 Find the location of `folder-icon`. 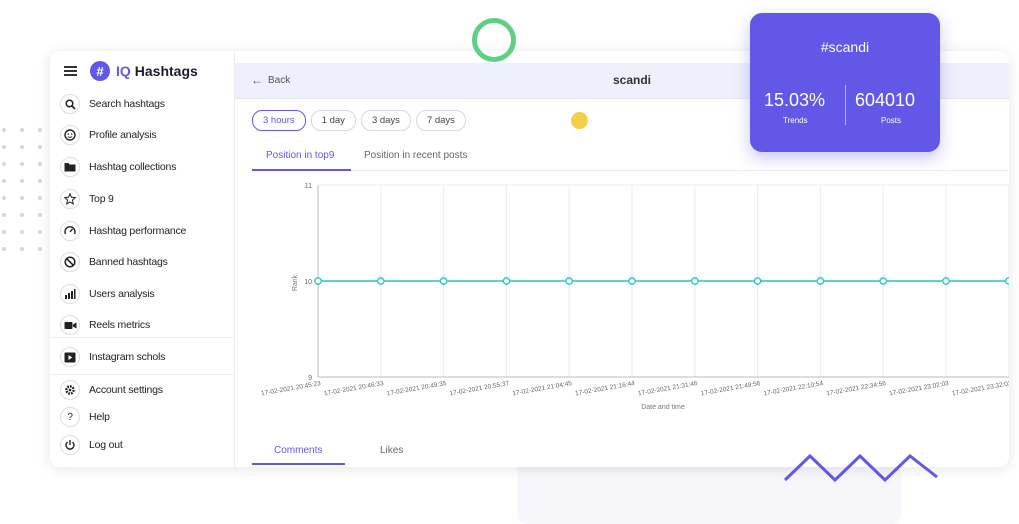

folder-icon is located at coordinates (70, 167).